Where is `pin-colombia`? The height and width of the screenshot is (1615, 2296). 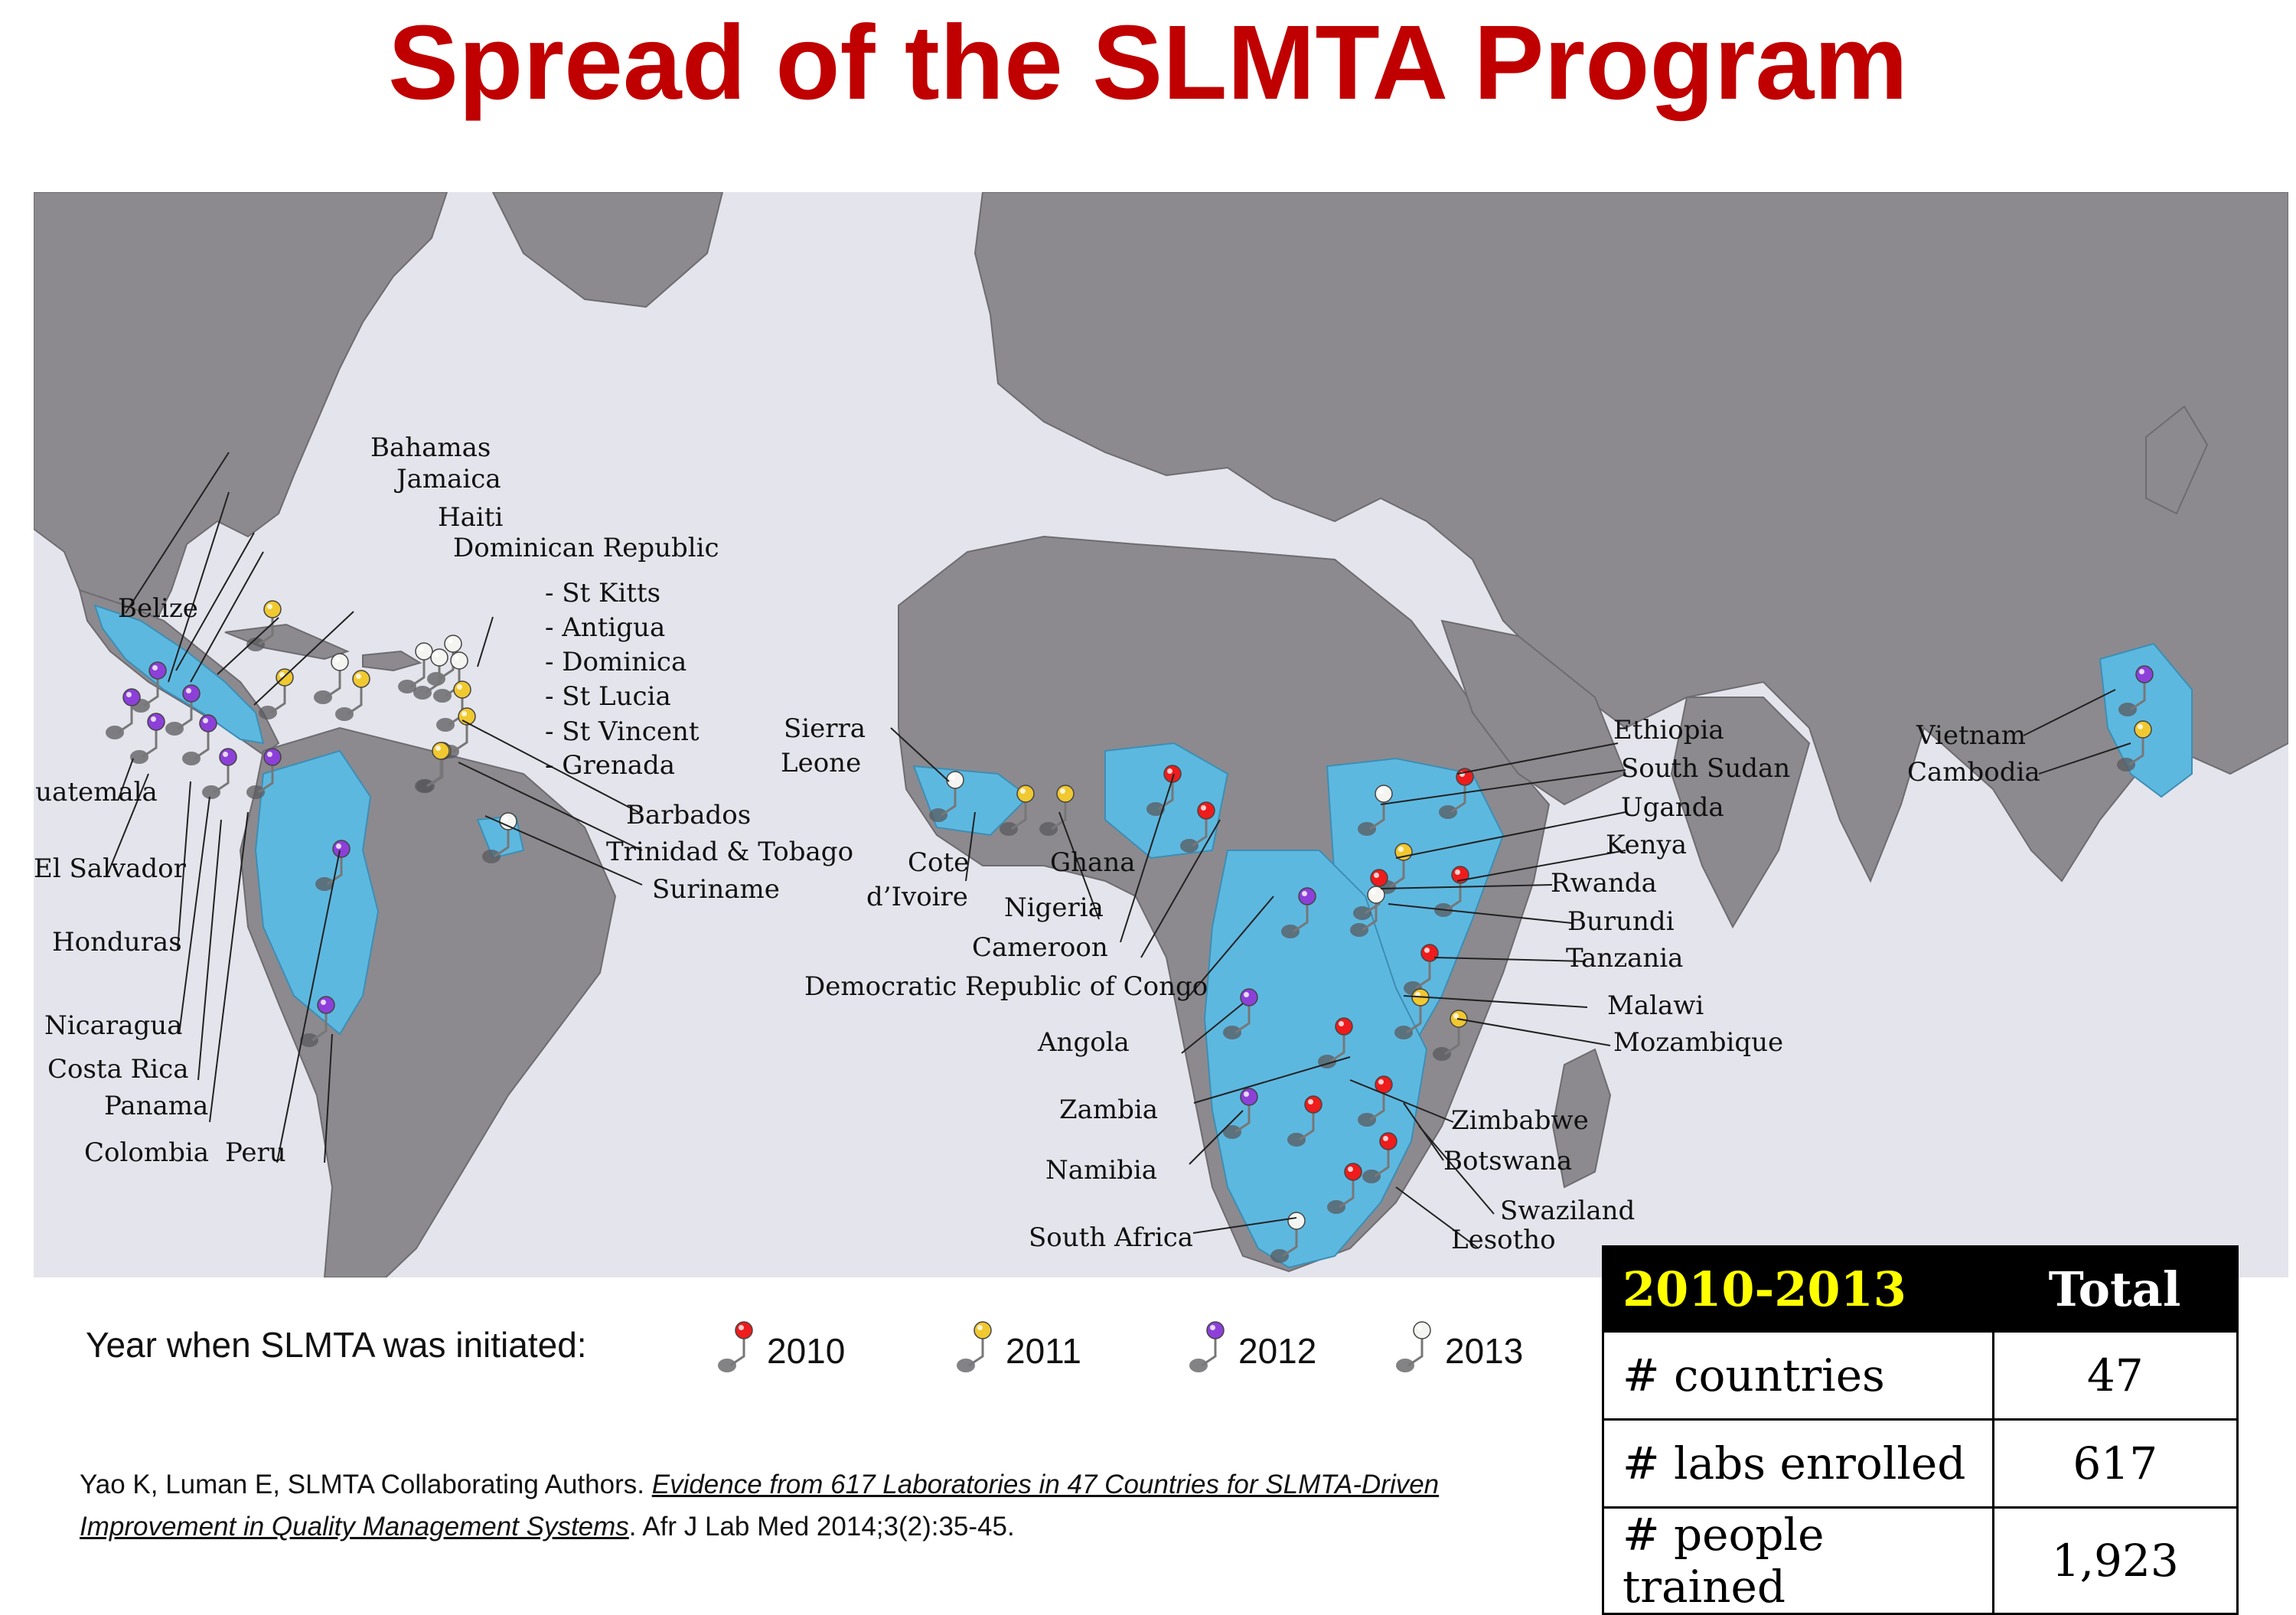 pin-colombia is located at coordinates (333, 865).